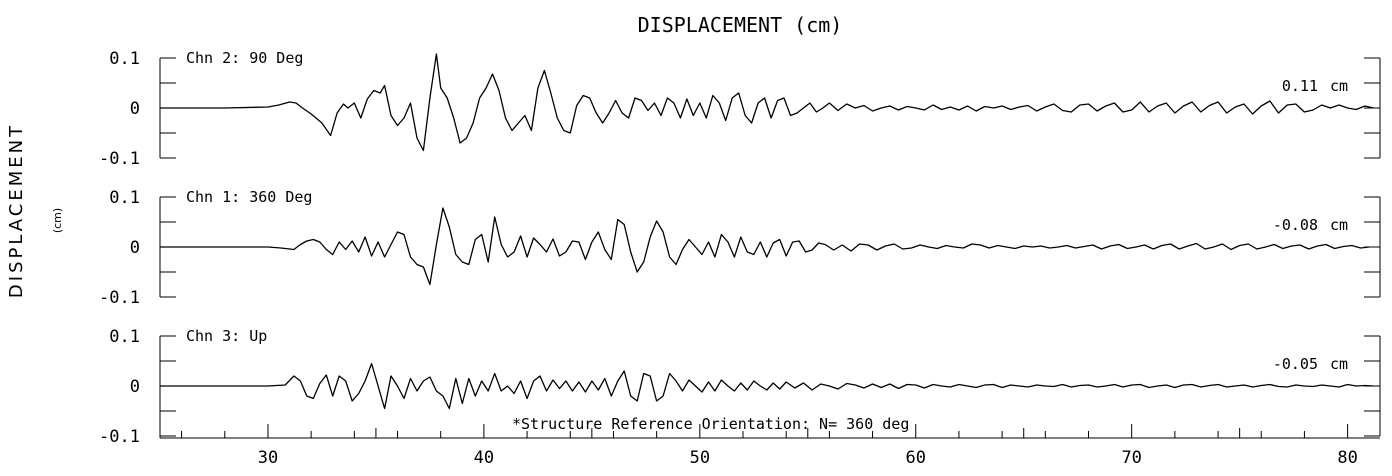 The image size is (1392, 476). Describe the element at coordinates (226, 336) in the screenshot. I see `channel-label: Chn 3: Up` at that location.